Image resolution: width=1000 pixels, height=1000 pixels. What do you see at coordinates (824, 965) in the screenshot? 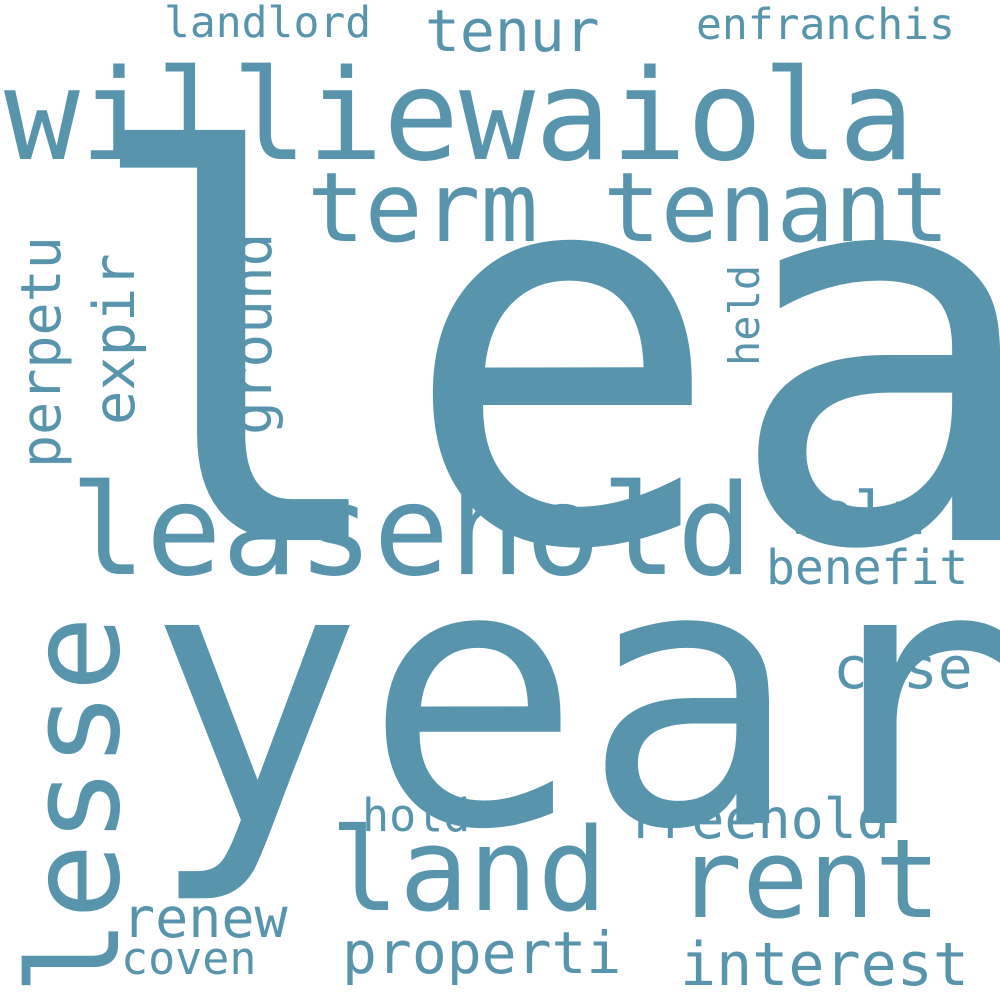
I see `word-interest: interest` at bounding box center [824, 965].